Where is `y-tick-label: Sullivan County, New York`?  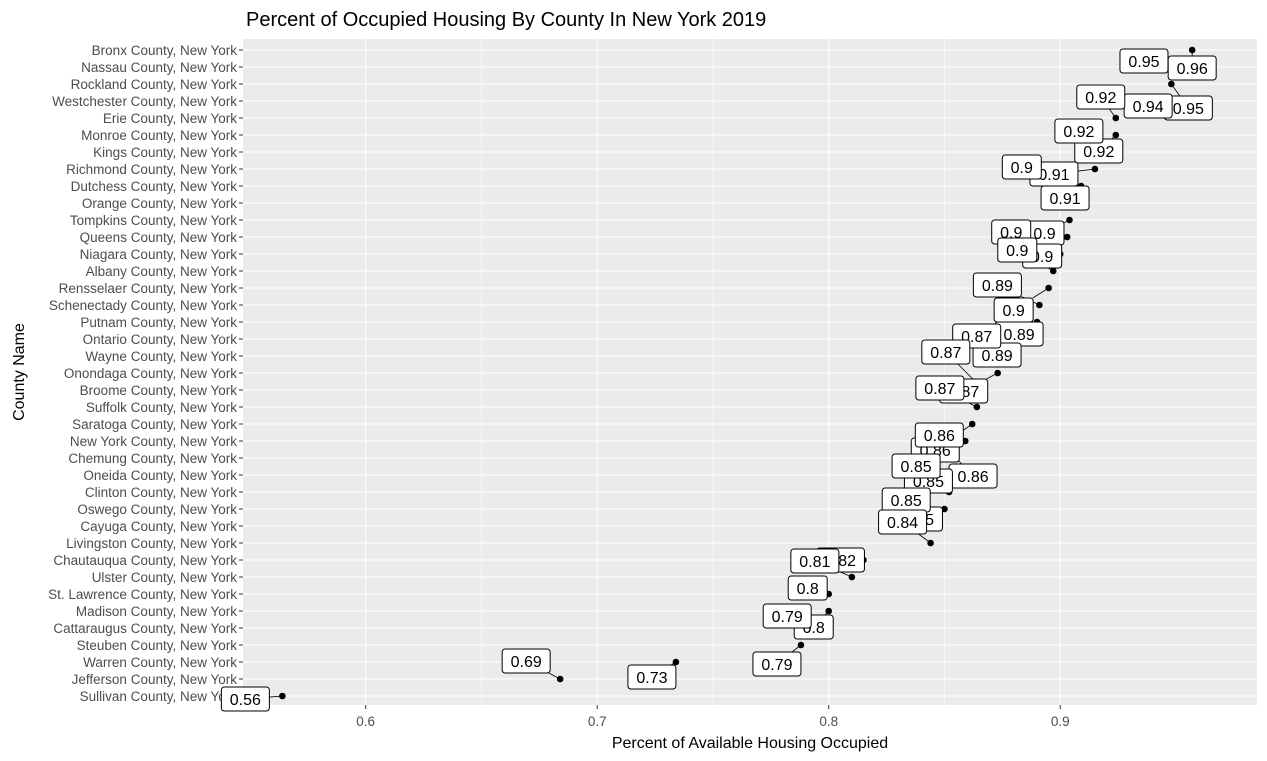 y-tick-label: Sullivan County, New York is located at coordinates (159, 696).